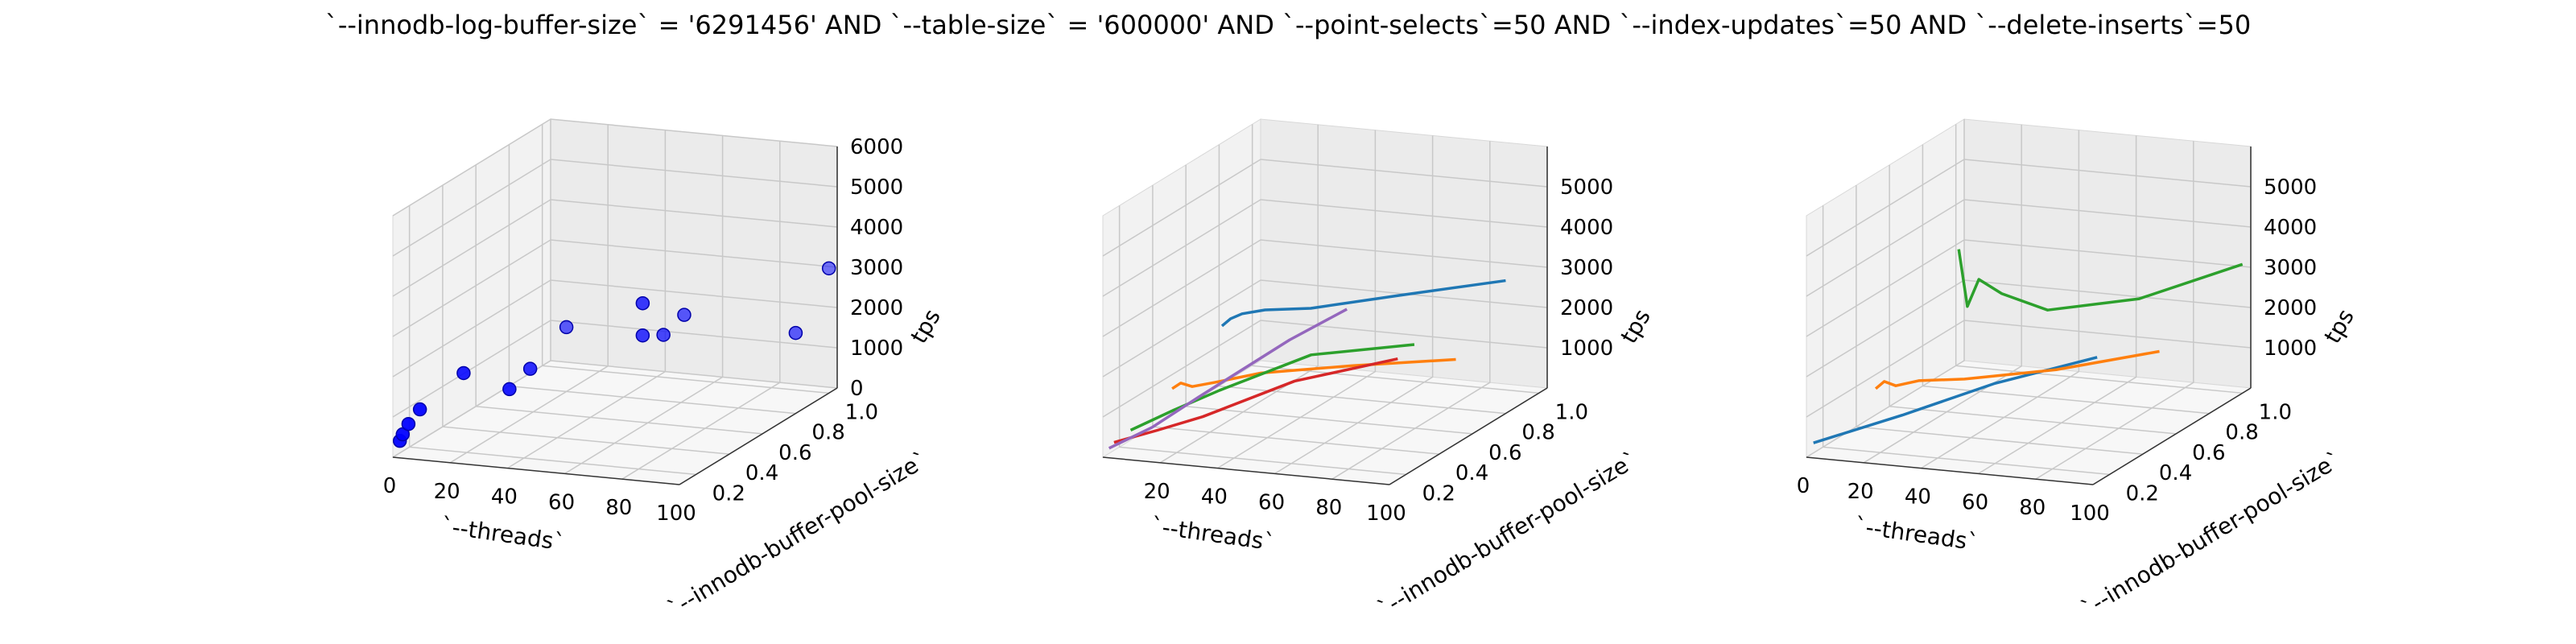 Image resolution: width=2576 pixels, height=644 pixels. I want to click on z-tick-label: 6000, so click(876, 147).